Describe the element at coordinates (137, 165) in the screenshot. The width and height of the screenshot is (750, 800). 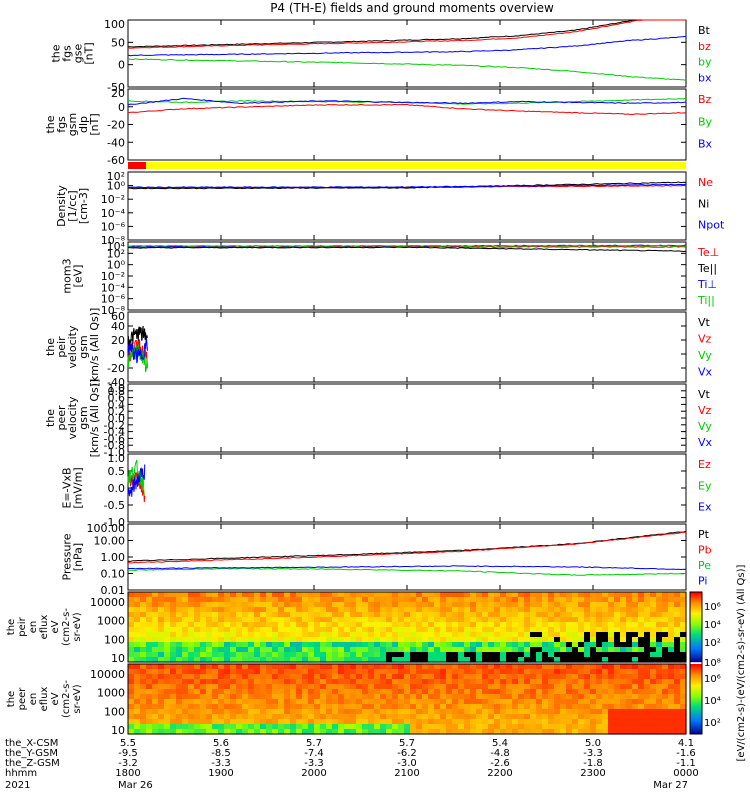
I see `orbit-bar-red` at that location.